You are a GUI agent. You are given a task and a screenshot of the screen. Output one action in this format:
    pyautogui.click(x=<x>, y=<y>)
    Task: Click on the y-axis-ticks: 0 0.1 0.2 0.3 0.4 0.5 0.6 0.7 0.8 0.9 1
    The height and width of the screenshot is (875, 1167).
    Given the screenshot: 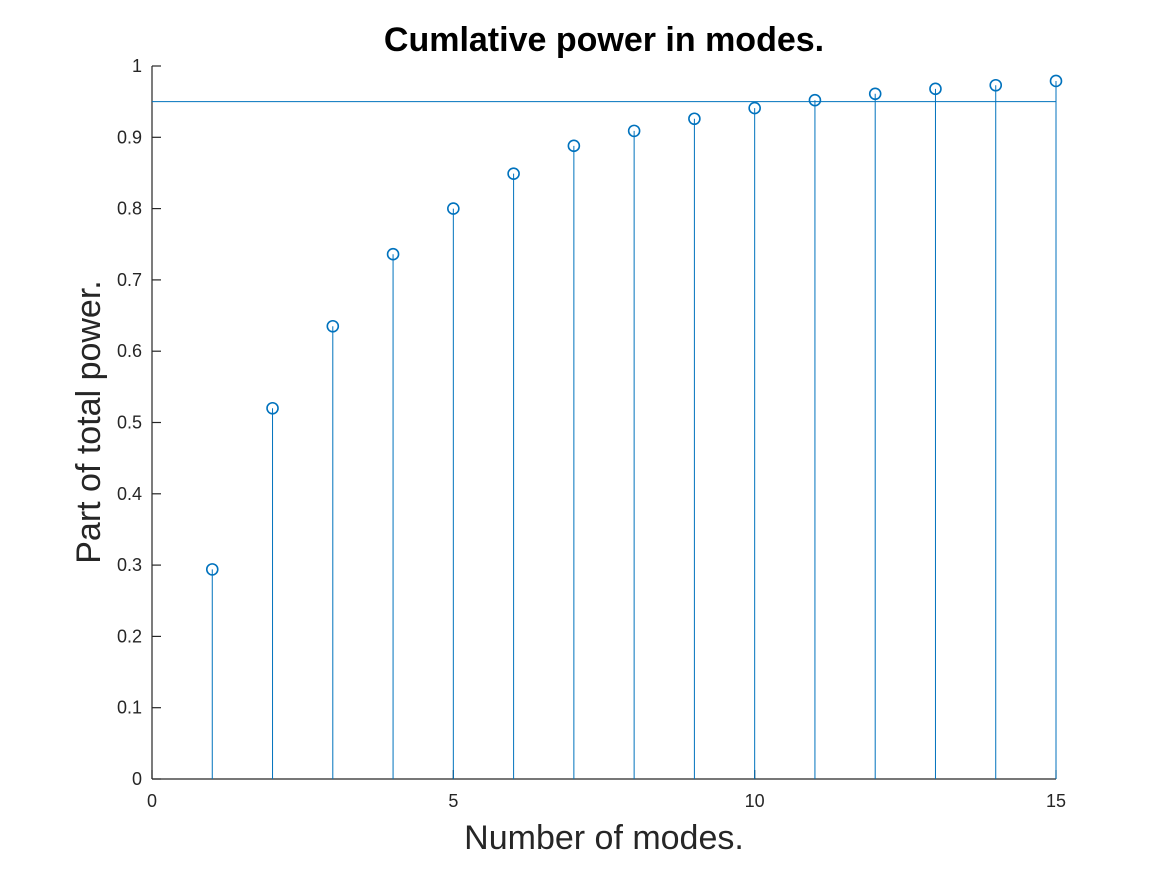 What is the action you would take?
    pyautogui.click(x=139, y=422)
    